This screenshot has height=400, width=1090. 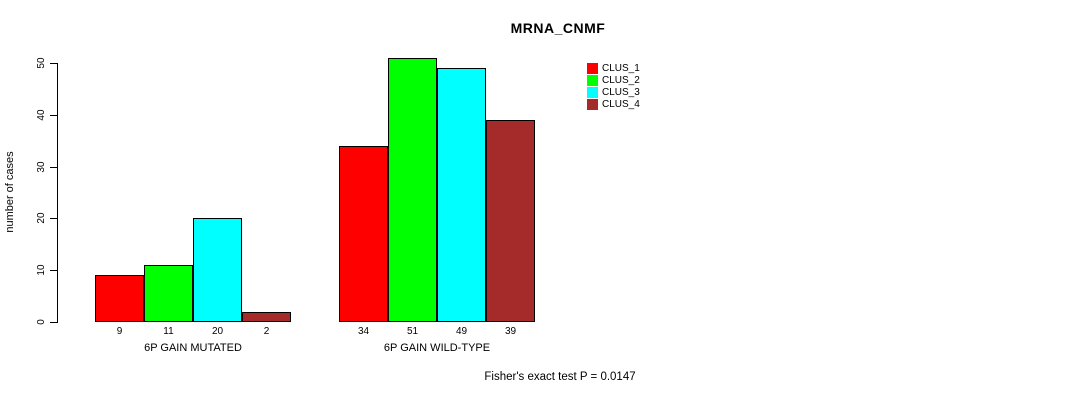 I want to click on bar-value-label: 20, so click(x=217, y=331).